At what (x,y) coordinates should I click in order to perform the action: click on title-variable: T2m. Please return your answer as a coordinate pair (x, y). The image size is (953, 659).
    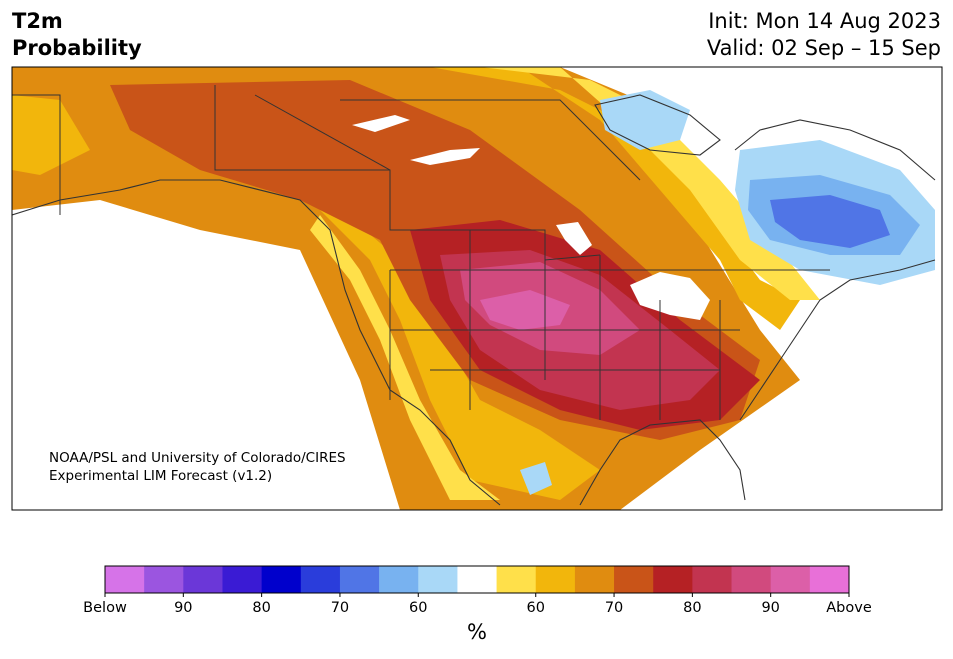
    Looking at the image, I should click on (37, 21).